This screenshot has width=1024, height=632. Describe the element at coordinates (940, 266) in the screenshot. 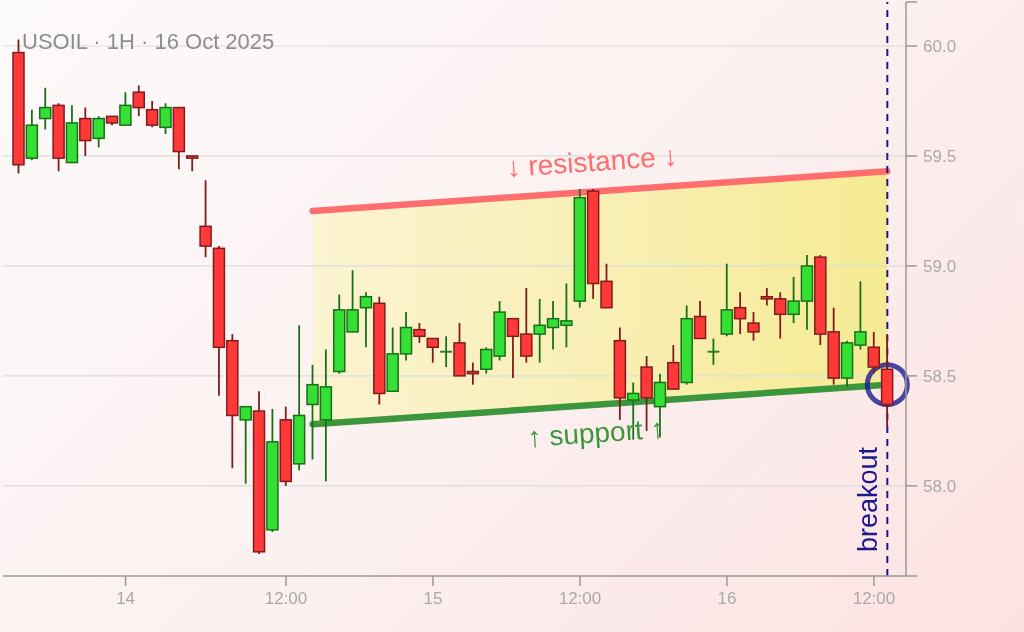

I see `y-tick-label: 59.0` at that location.